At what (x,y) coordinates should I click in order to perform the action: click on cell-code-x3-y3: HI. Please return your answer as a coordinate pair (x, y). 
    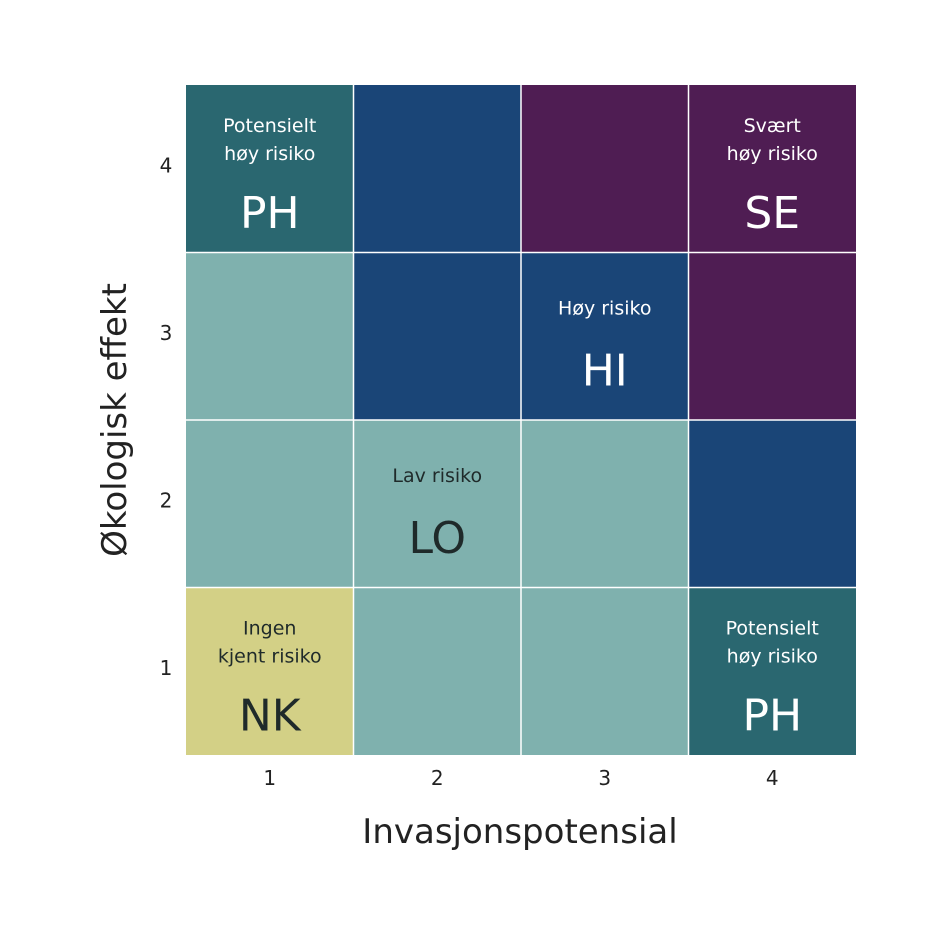
    Looking at the image, I should click on (605, 371).